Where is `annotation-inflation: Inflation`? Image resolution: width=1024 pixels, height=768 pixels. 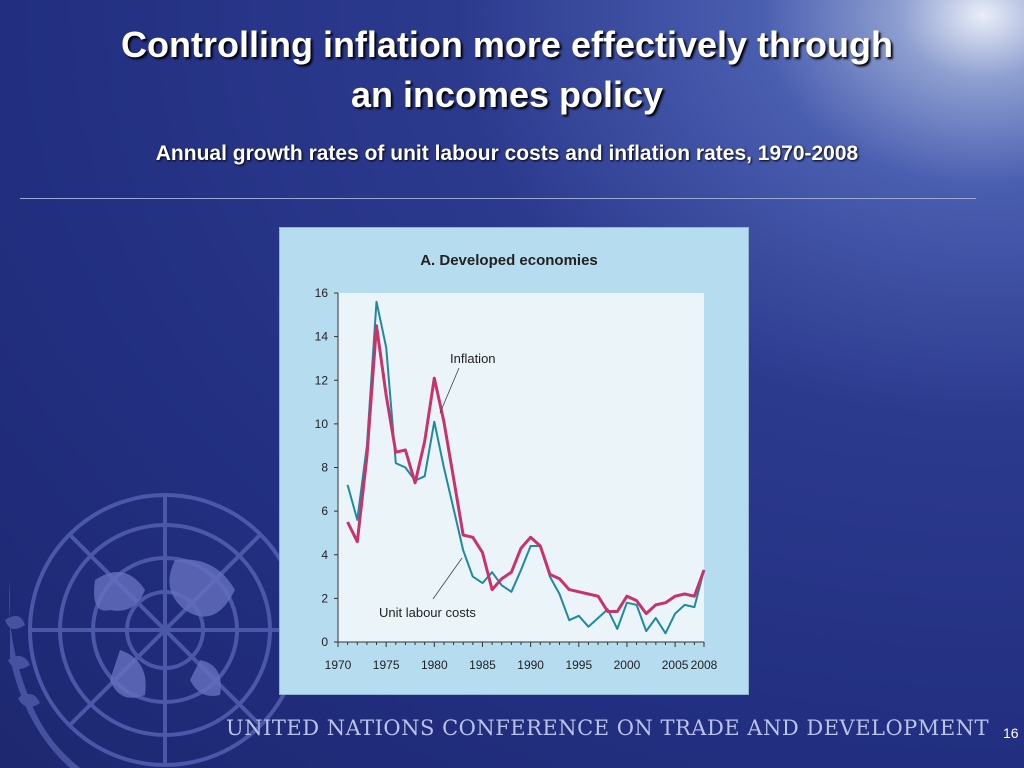 annotation-inflation: Inflation is located at coordinates (467, 382).